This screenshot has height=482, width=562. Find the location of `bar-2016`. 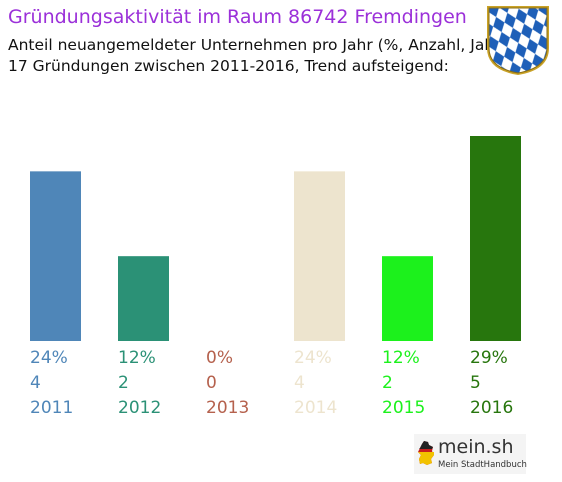

bar-2016 is located at coordinates (495, 238).